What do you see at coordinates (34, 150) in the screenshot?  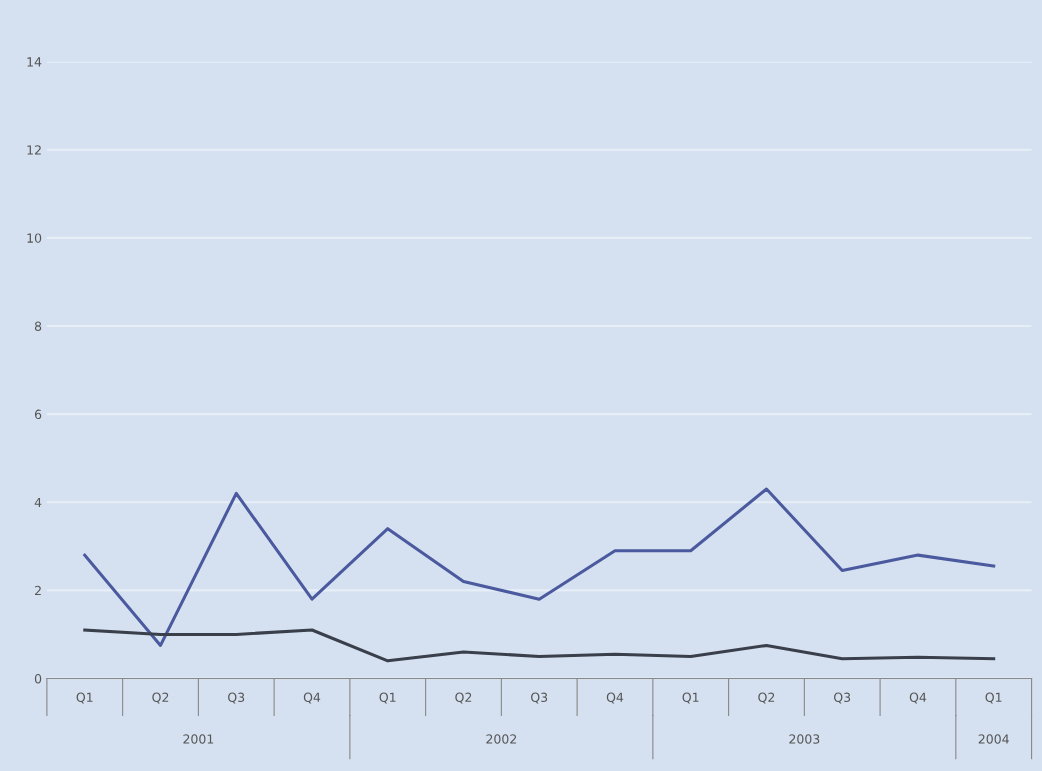 I see `y-tick-label: 12` at bounding box center [34, 150].